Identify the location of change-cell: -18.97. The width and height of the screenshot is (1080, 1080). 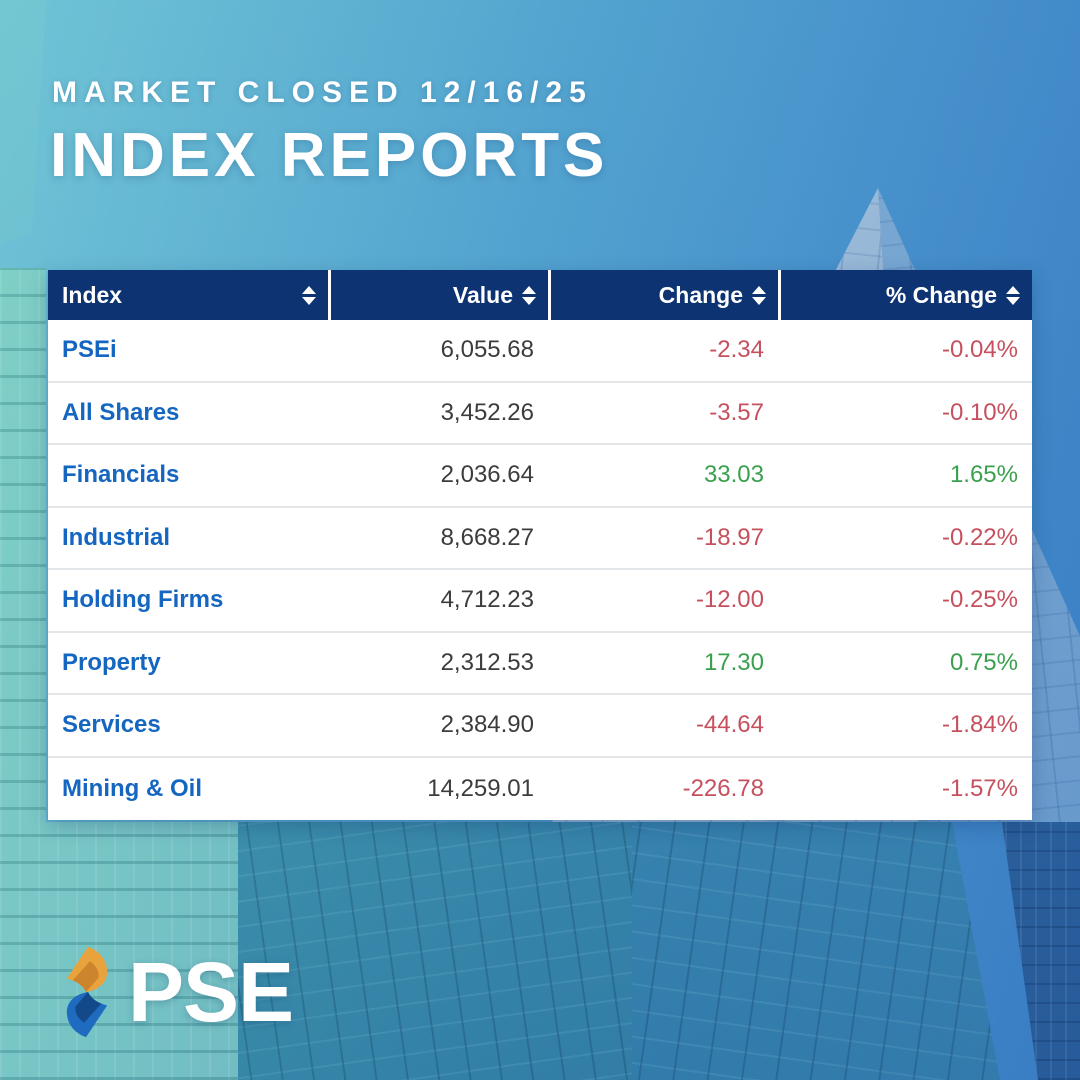
(729, 537).